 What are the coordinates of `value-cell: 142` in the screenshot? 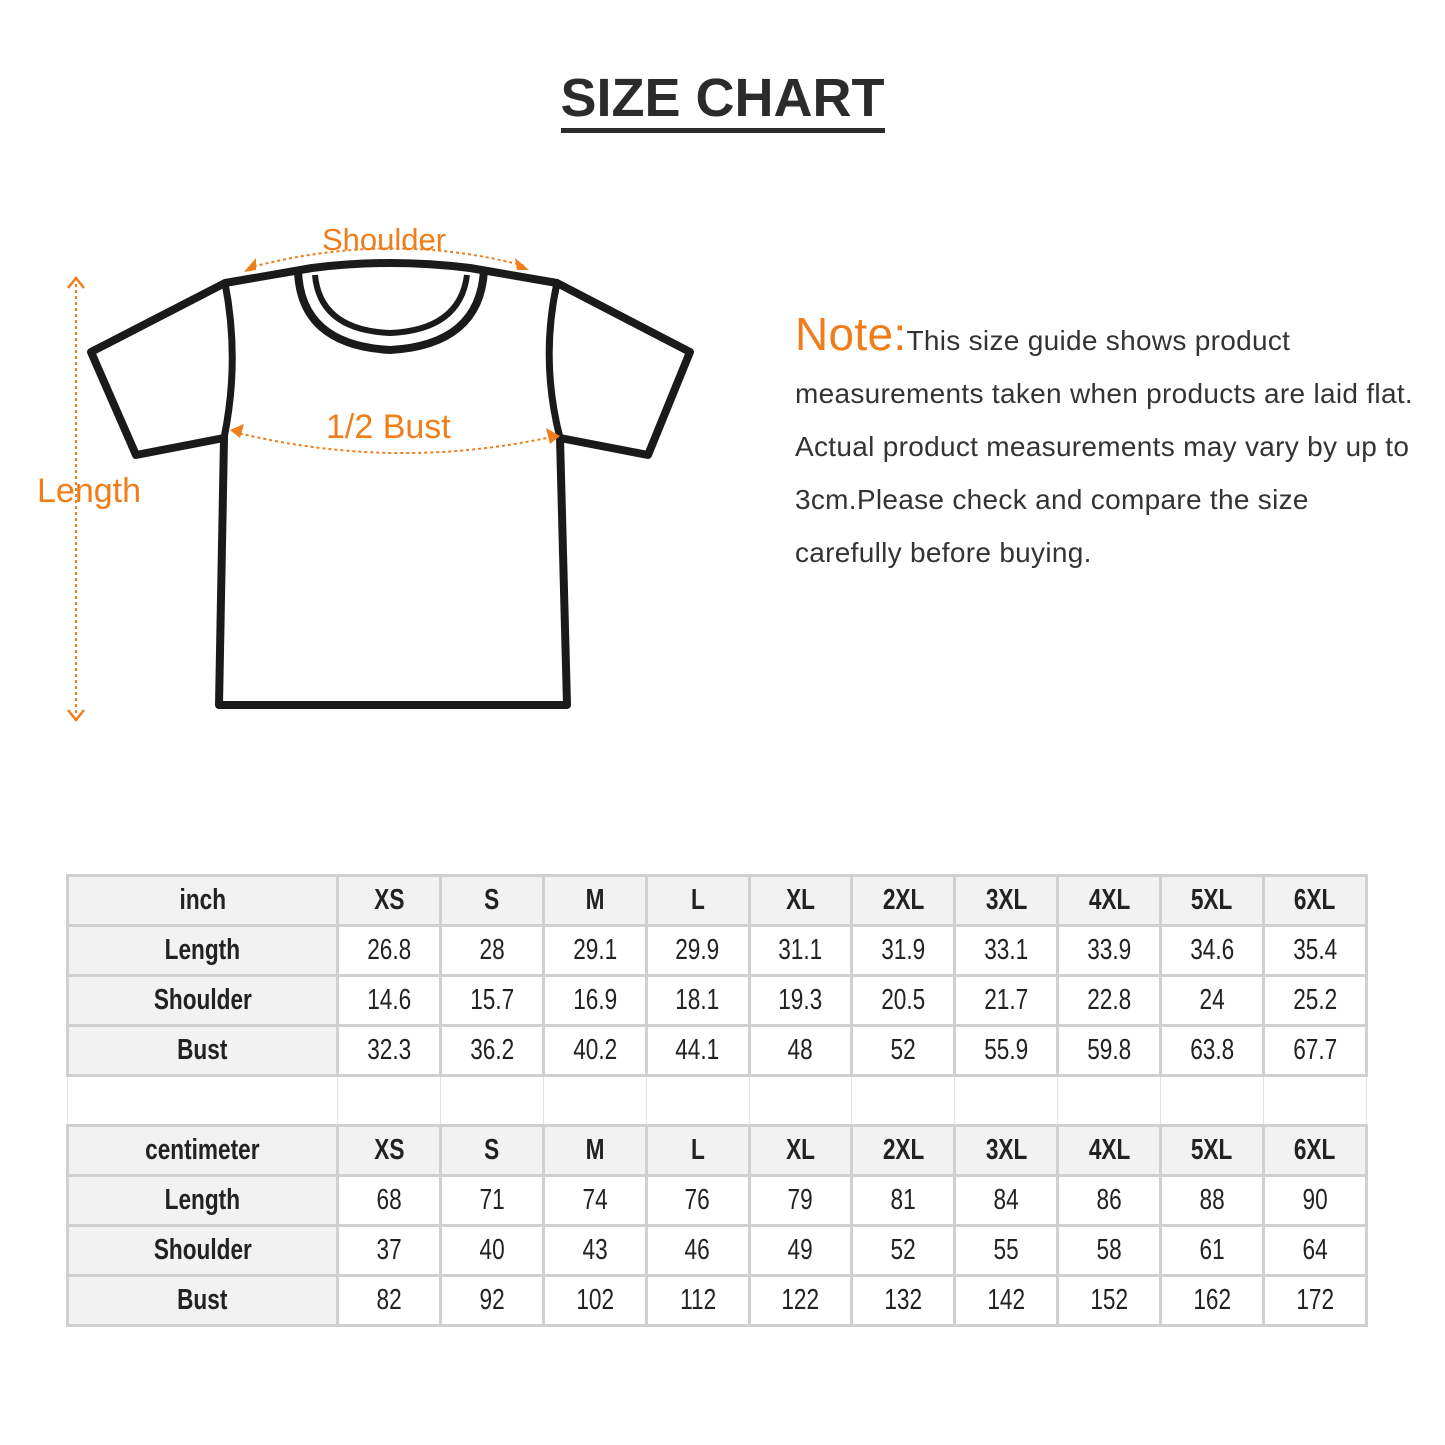 It's located at (1006, 1300).